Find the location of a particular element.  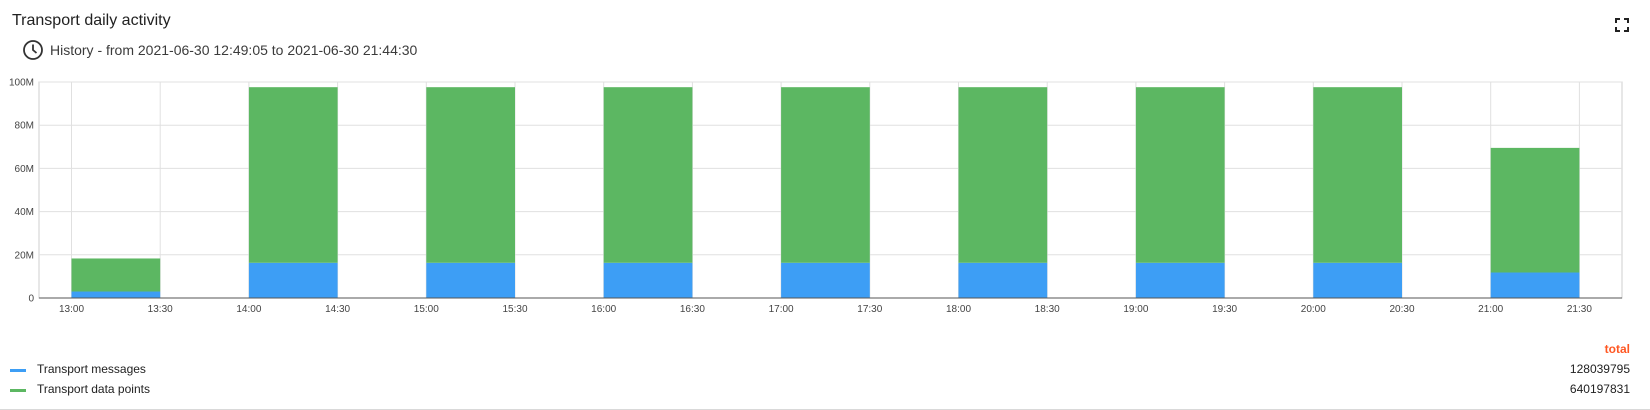

y-tick-label: 40M is located at coordinates (24, 212).